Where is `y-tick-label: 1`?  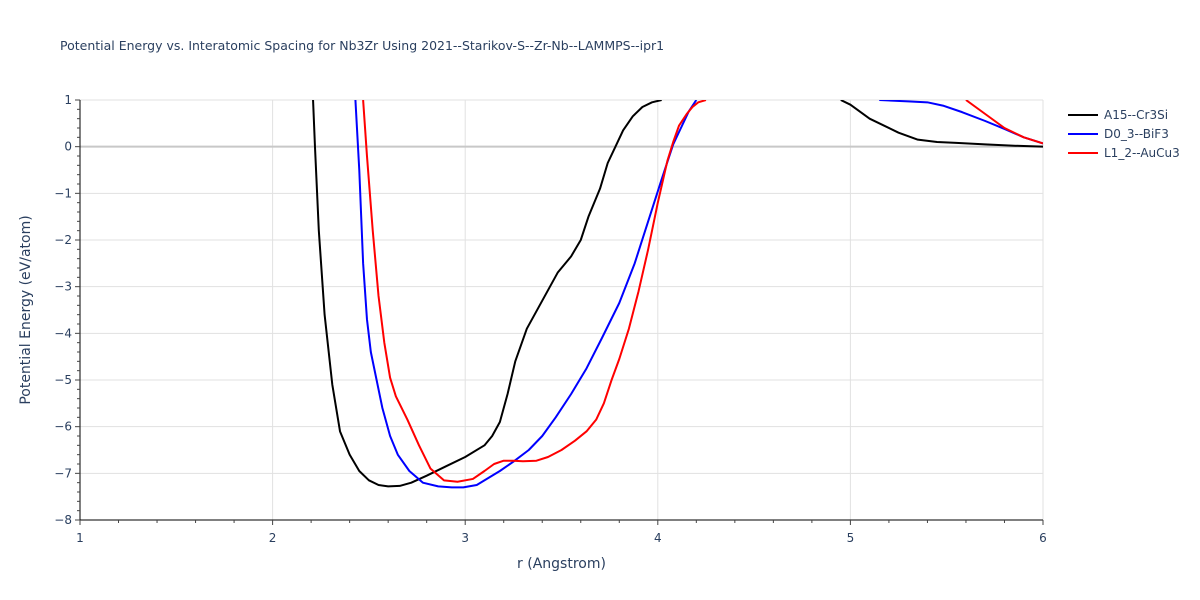
y-tick-label: 1 is located at coordinates (68, 100).